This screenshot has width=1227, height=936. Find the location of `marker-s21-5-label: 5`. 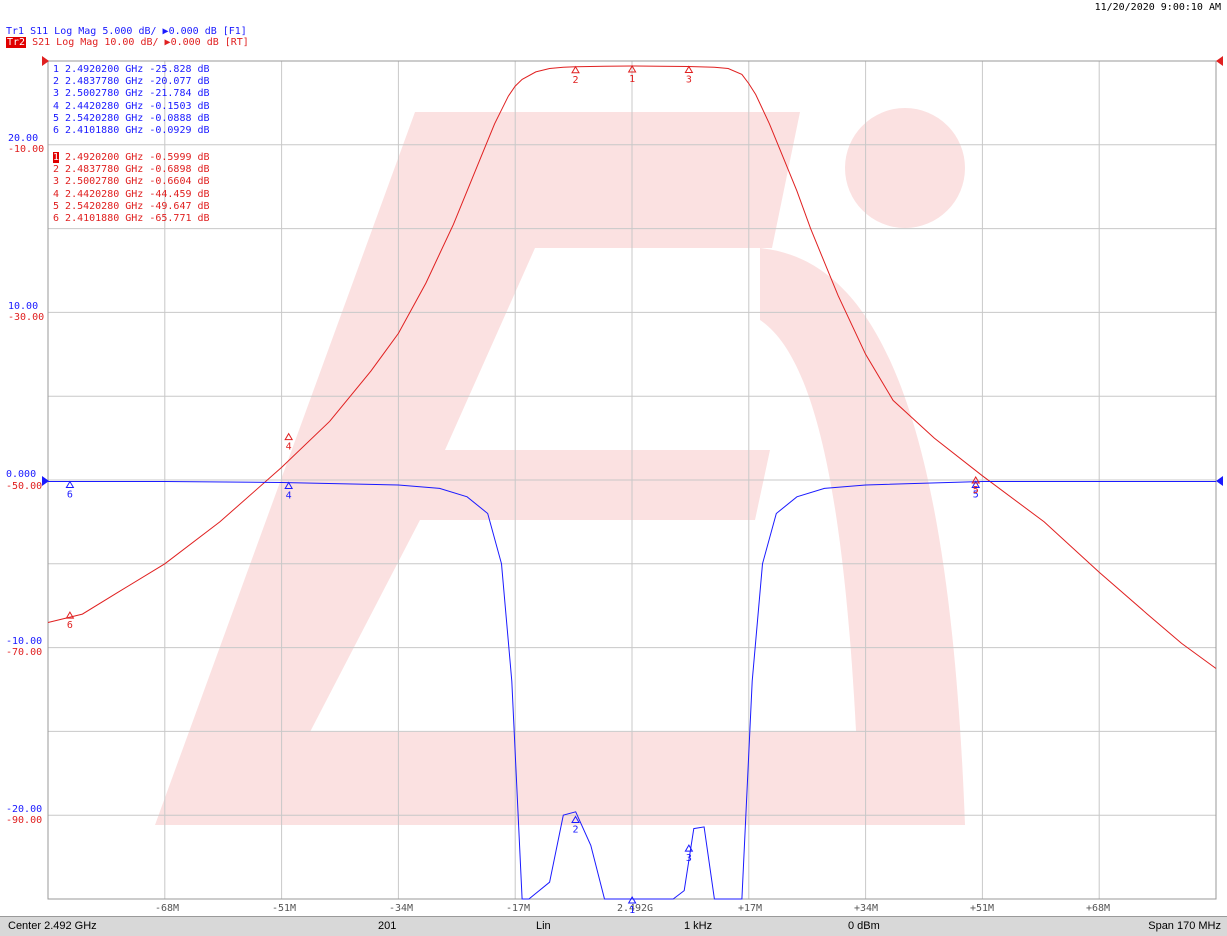

marker-s21-5-label: 5 is located at coordinates (976, 490).